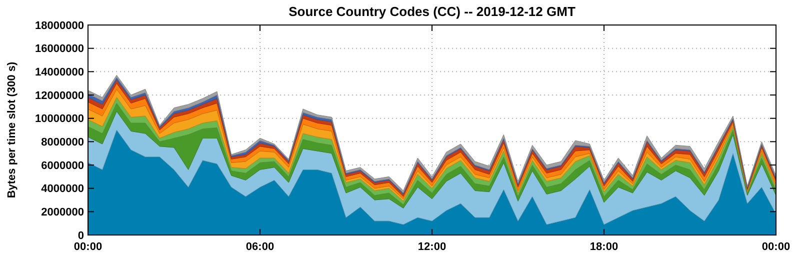 Image resolution: width=795 pixels, height=260 pixels. What do you see at coordinates (62, 142) in the screenshot?
I see `y-tick-label: 8000000` at bounding box center [62, 142].